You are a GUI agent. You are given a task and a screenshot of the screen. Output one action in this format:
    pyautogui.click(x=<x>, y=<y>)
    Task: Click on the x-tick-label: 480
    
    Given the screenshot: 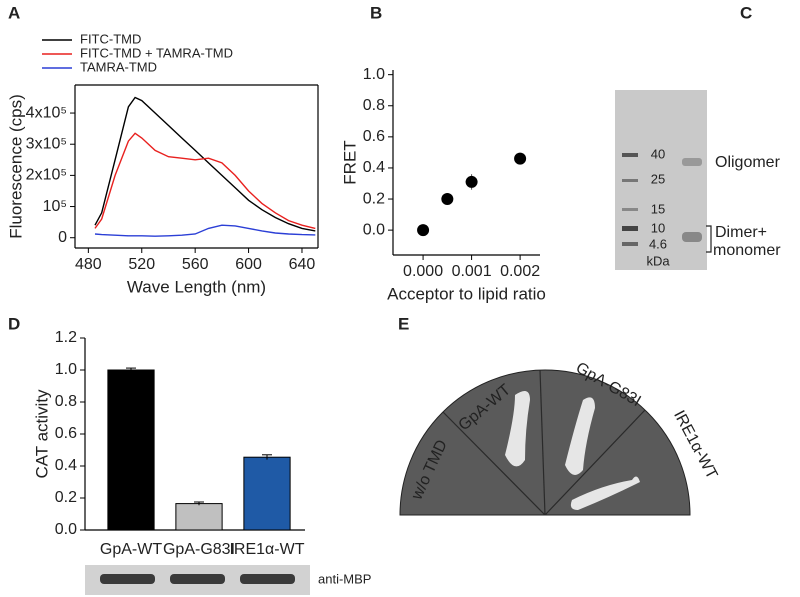 What is the action you would take?
    pyautogui.click(x=88, y=264)
    